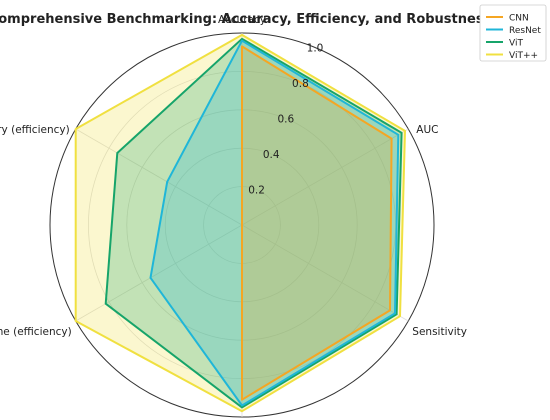 Image resolution: width=550 pixels, height=420 pixels. Describe the element at coordinates (256, 191) in the screenshot. I see `rtick-label-0: 0.2` at that location.